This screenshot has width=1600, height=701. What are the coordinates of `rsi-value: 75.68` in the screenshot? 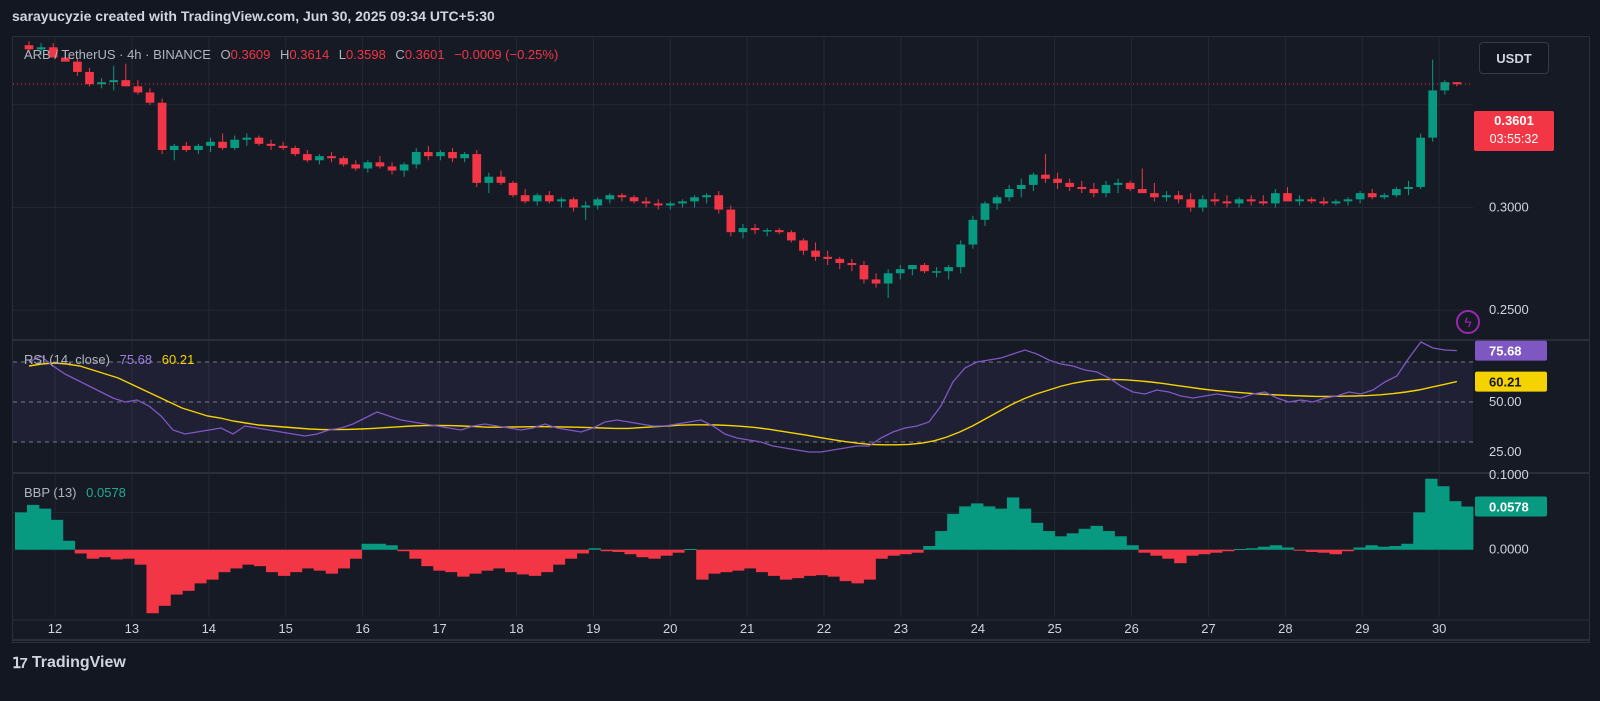 It's located at (136, 359).